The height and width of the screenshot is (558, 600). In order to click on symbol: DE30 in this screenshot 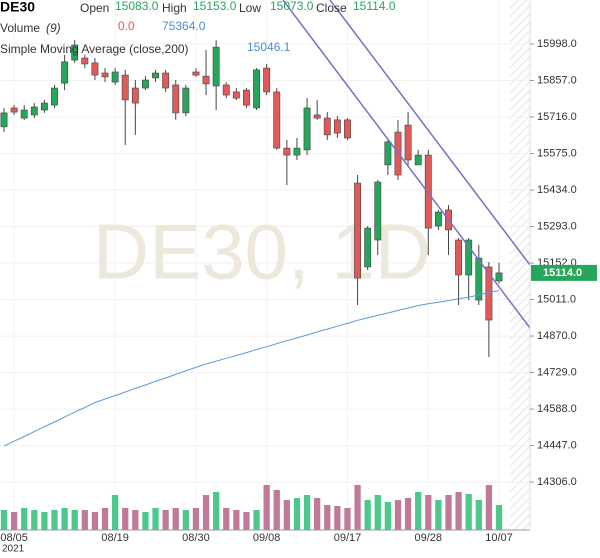, I will do `click(17, 7)`.